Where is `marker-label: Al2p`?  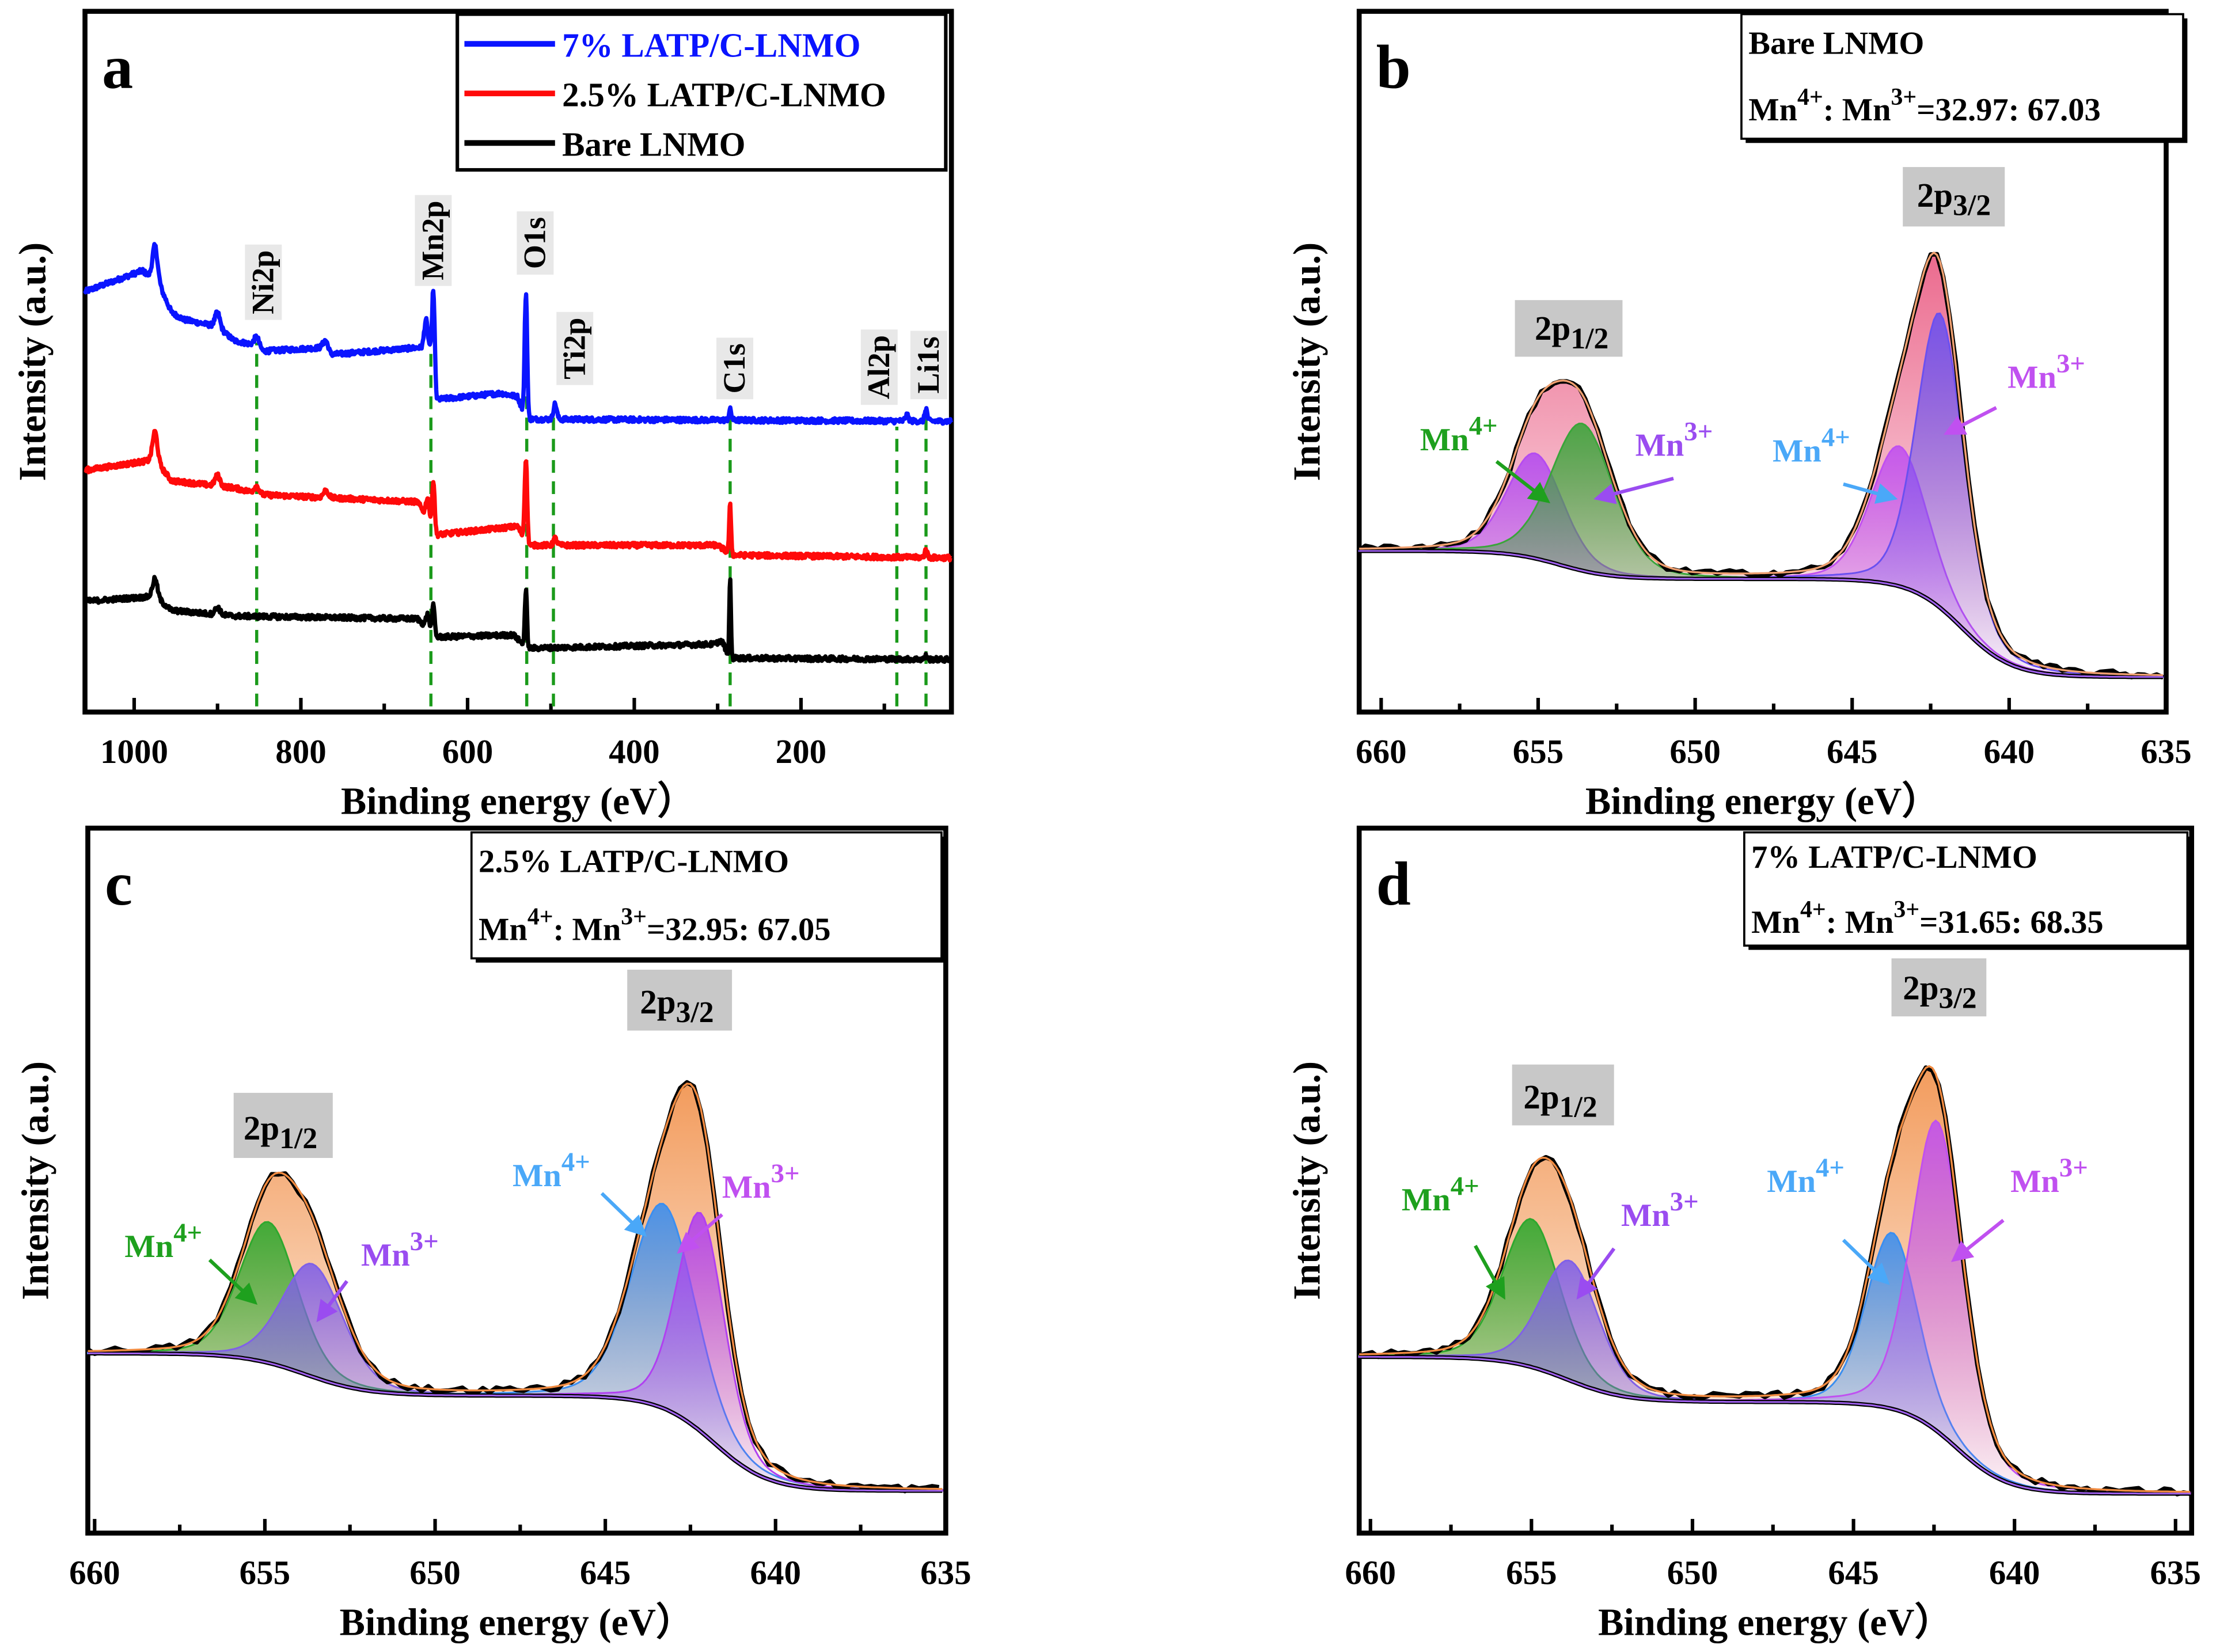
marker-label: Al2p is located at coordinates (879, 367).